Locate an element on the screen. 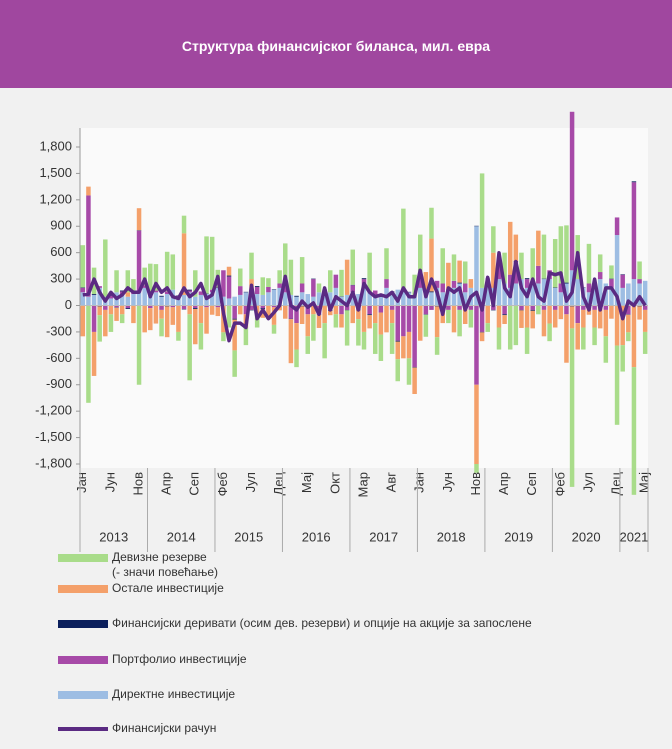  legend-label: Портфолио инвестиције is located at coordinates (179, 659).